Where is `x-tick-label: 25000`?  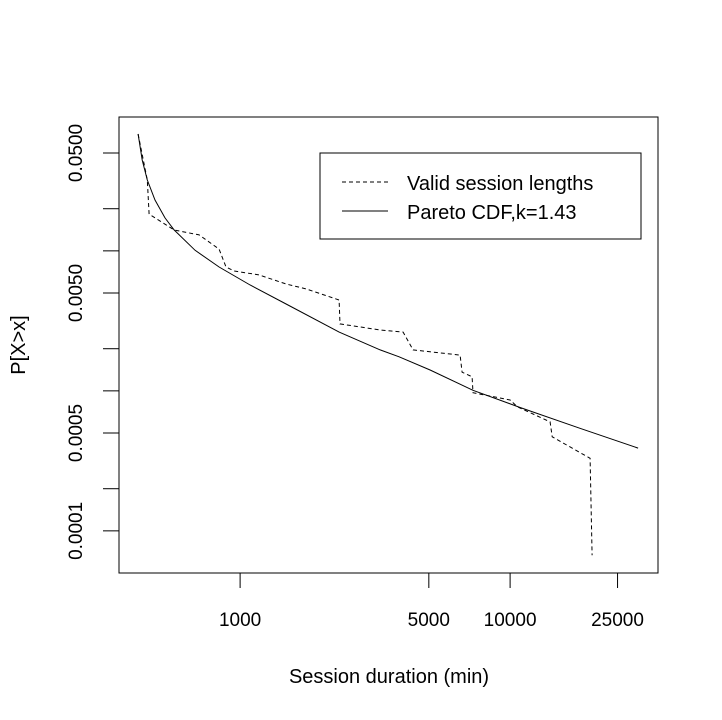 x-tick-label: 25000 is located at coordinates (617, 620).